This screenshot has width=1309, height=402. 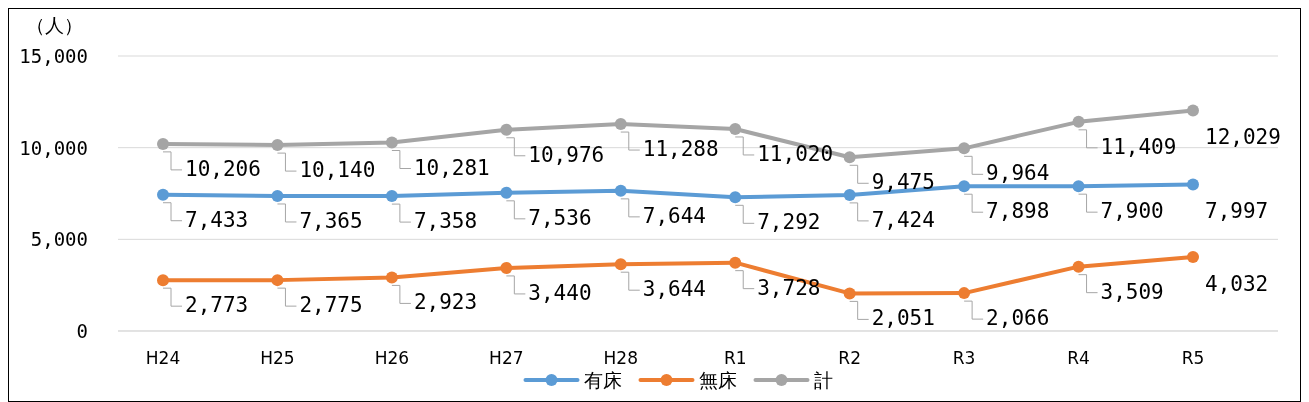 What do you see at coordinates (1132, 211) in the screenshot?
I see `data-label: 7,900` at bounding box center [1132, 211].